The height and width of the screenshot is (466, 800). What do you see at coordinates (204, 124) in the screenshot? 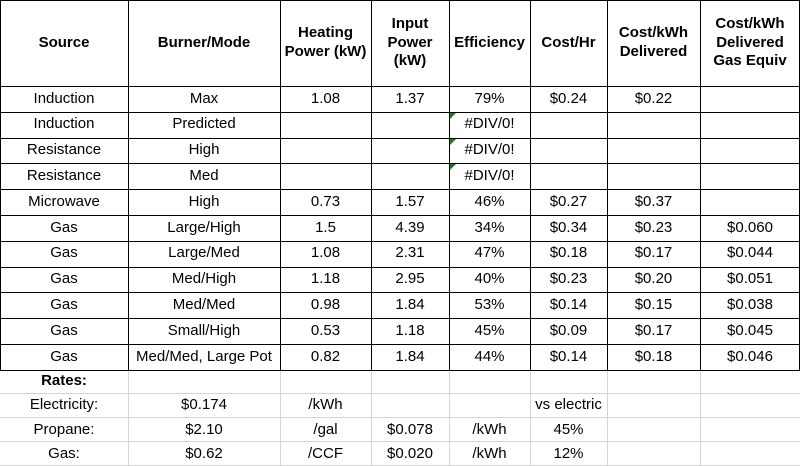
I see `table-cell: Predicted` at bounding box center [204, 124].